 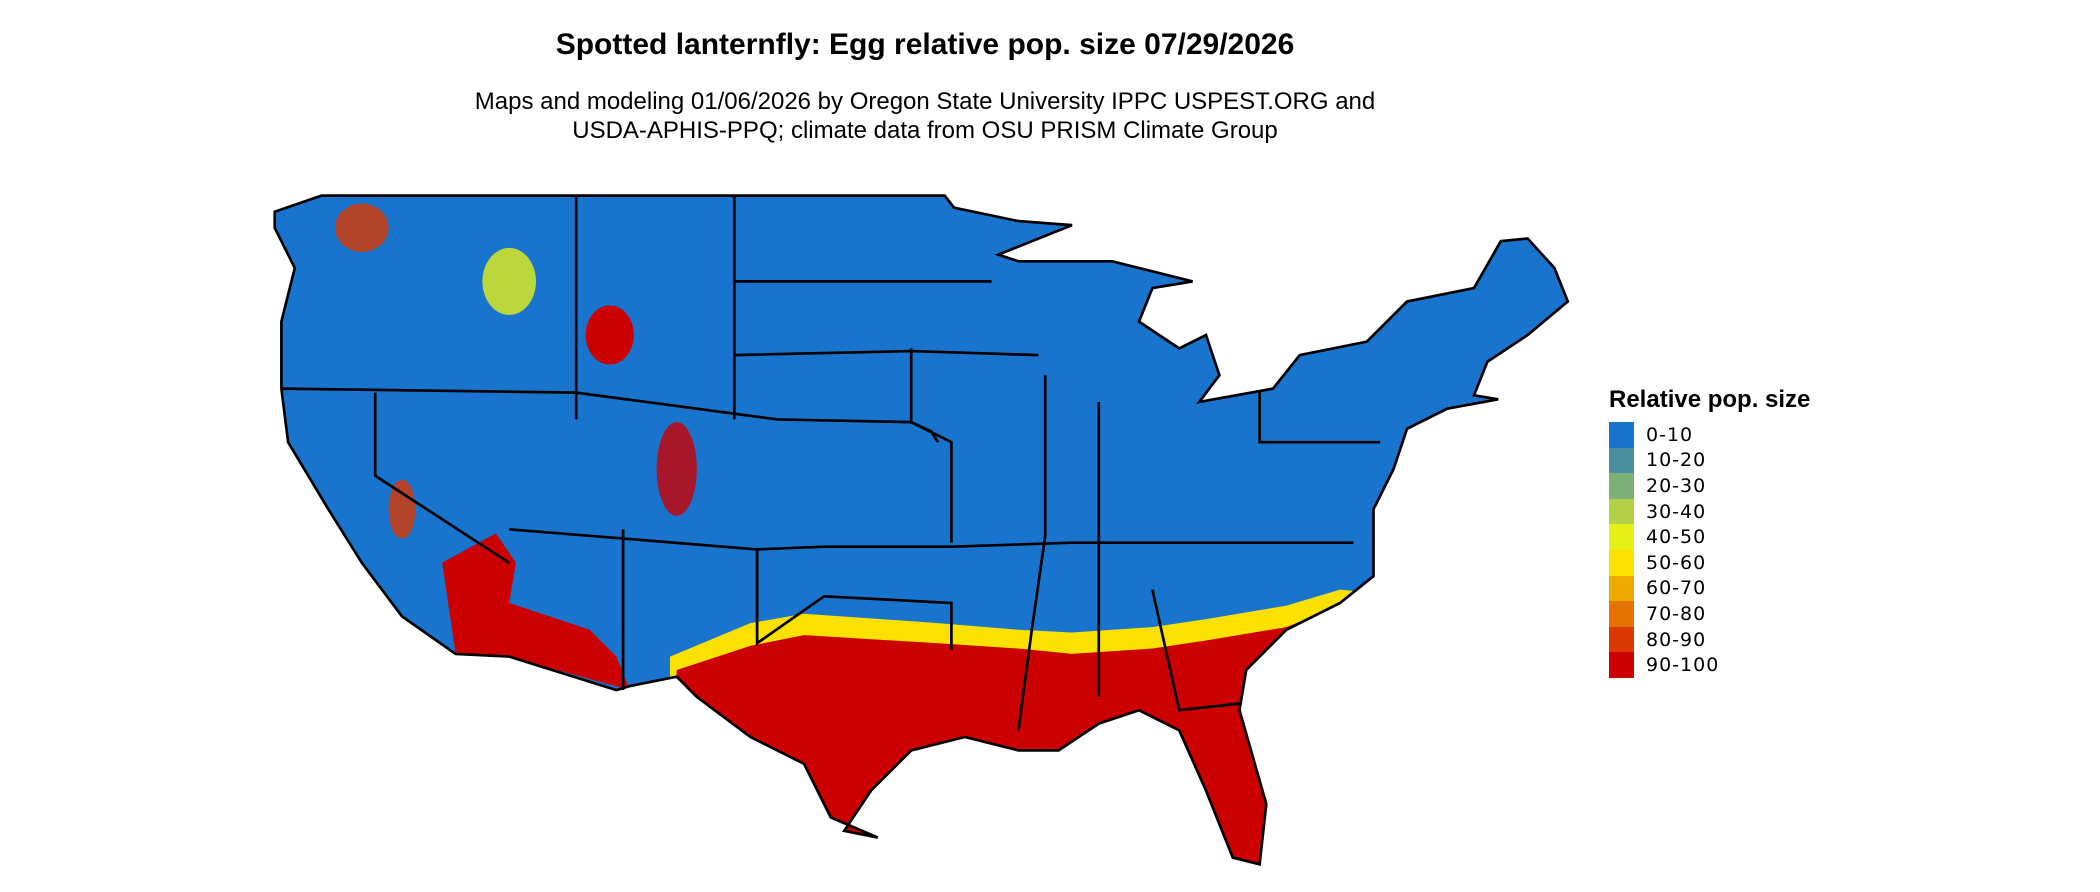 I want to click on legend-item: 50-60, so click(x=1664, y=562).